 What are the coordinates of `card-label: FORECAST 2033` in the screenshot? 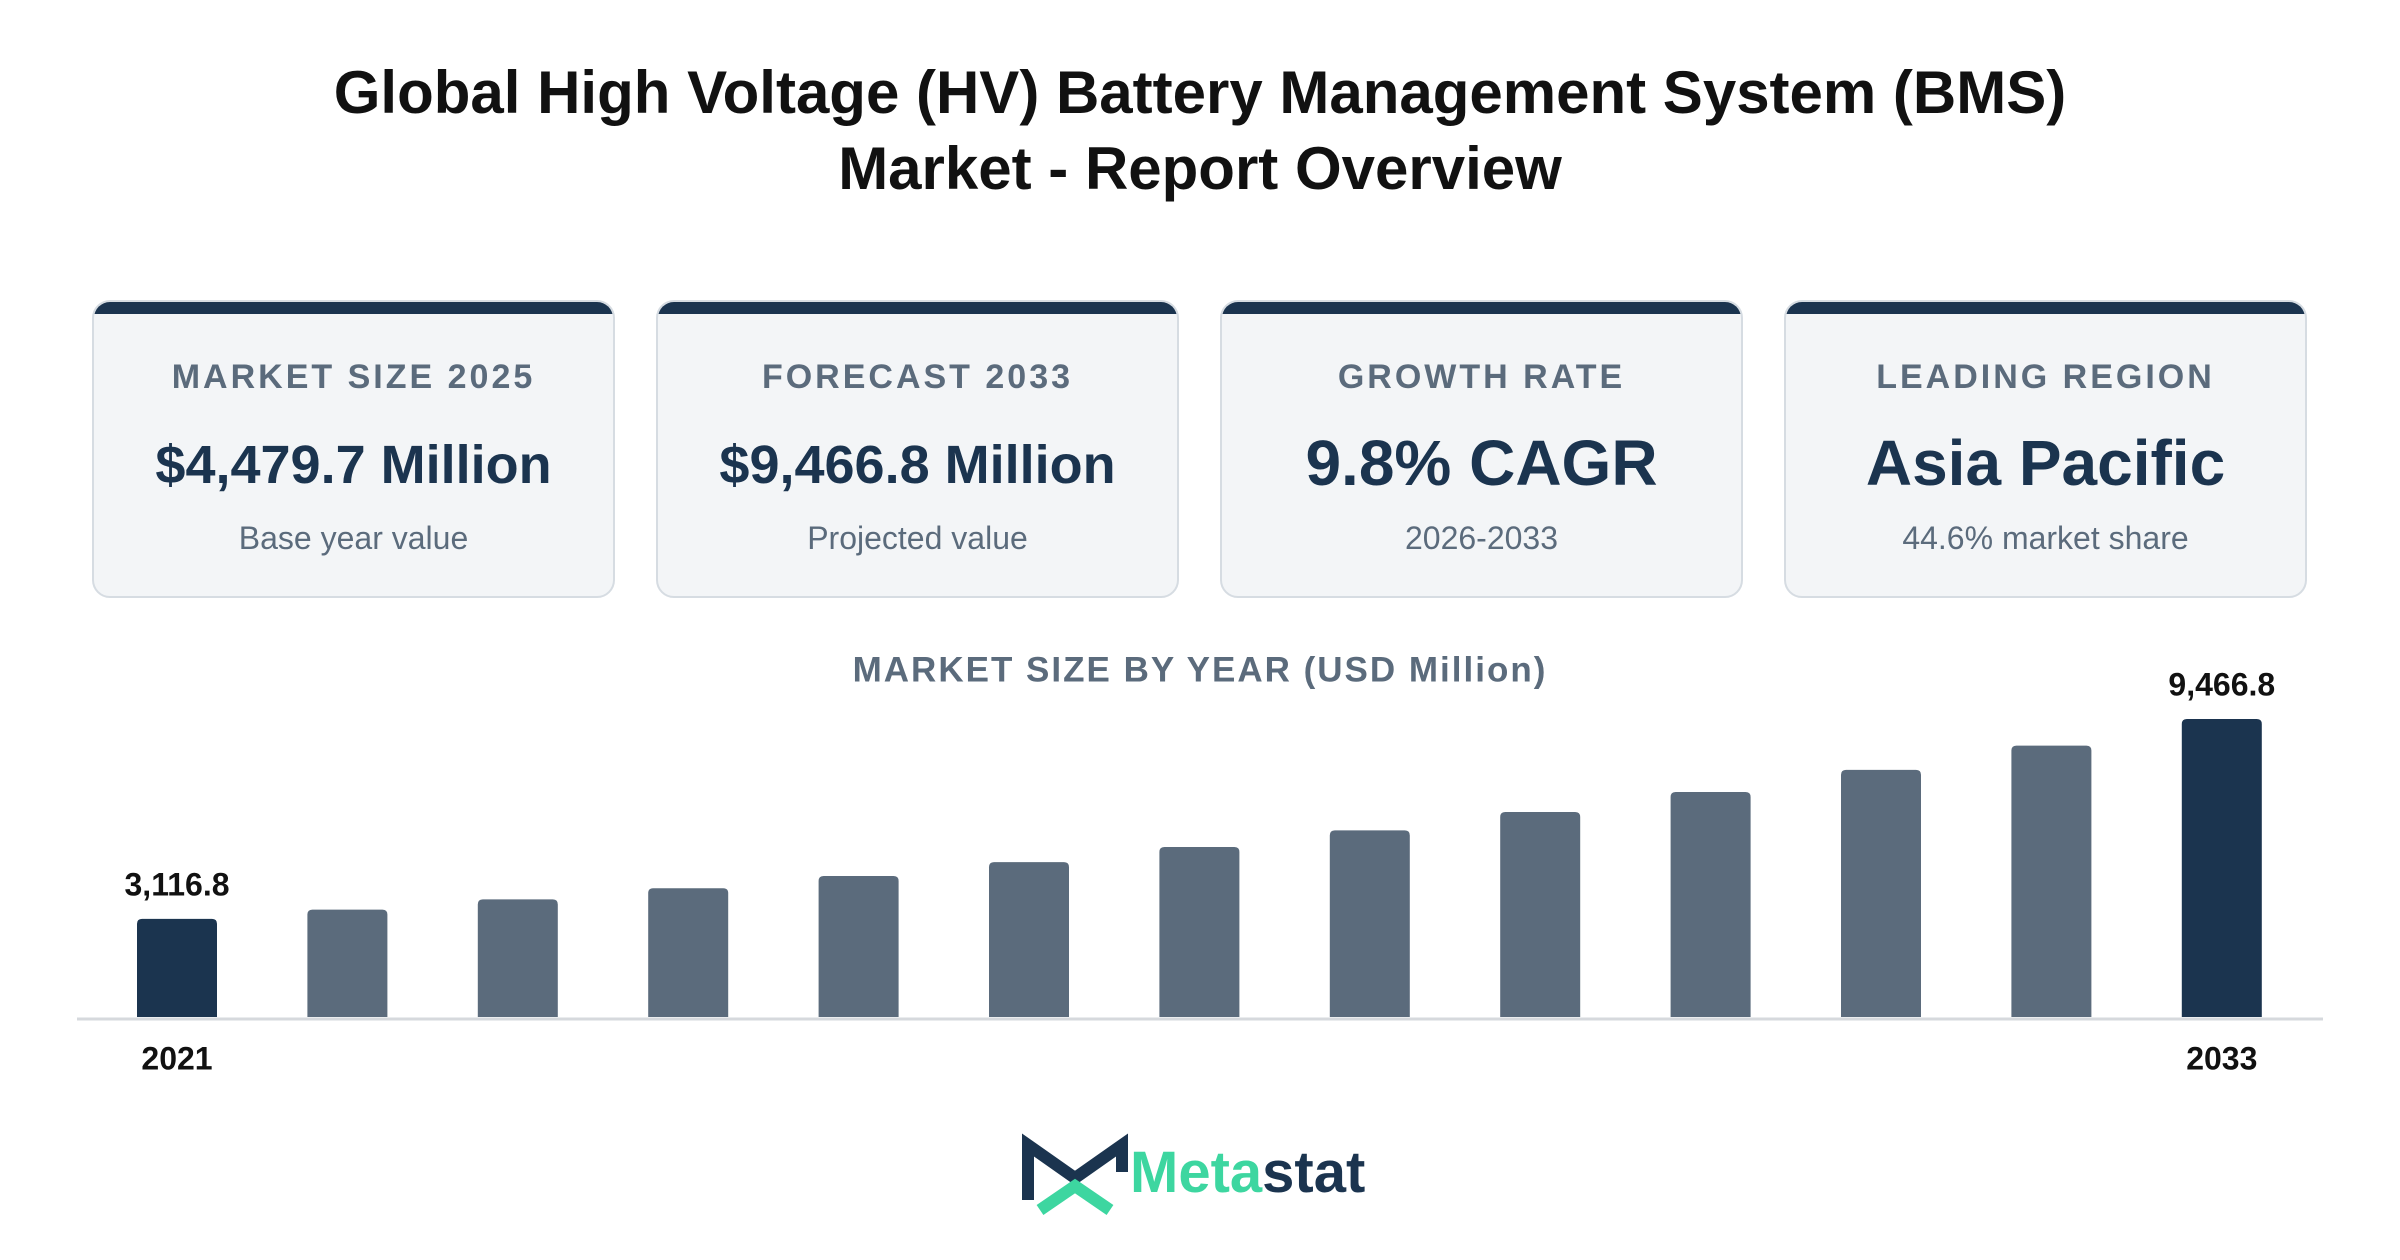 It's located at (917, 377).